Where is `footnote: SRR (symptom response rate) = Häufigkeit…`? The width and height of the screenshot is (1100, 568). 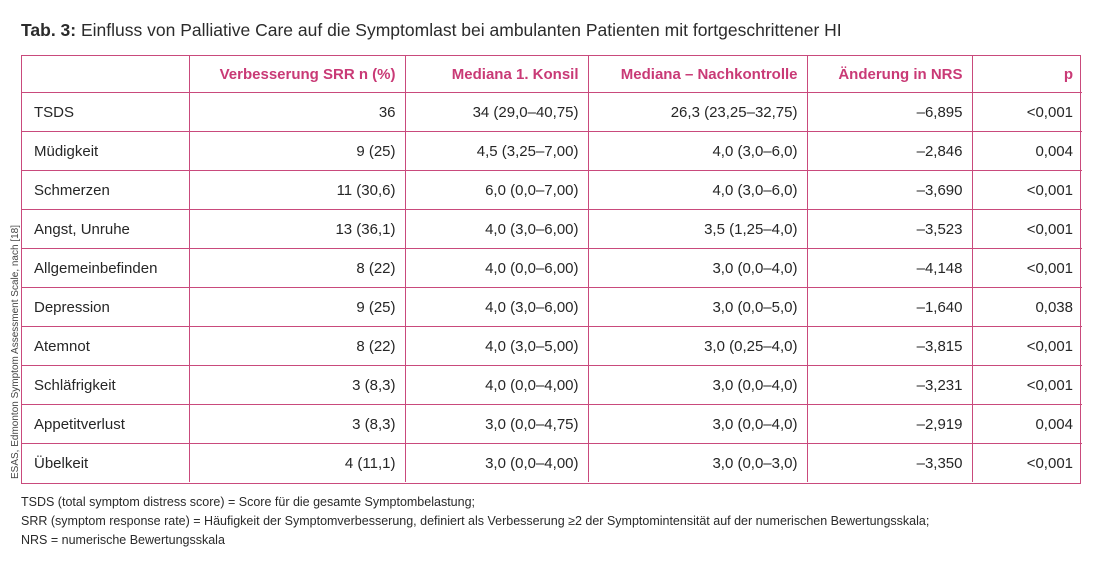 footnote: SRR (symptom response rate) = Häufigkeit… is located at coordinates (475, 521).